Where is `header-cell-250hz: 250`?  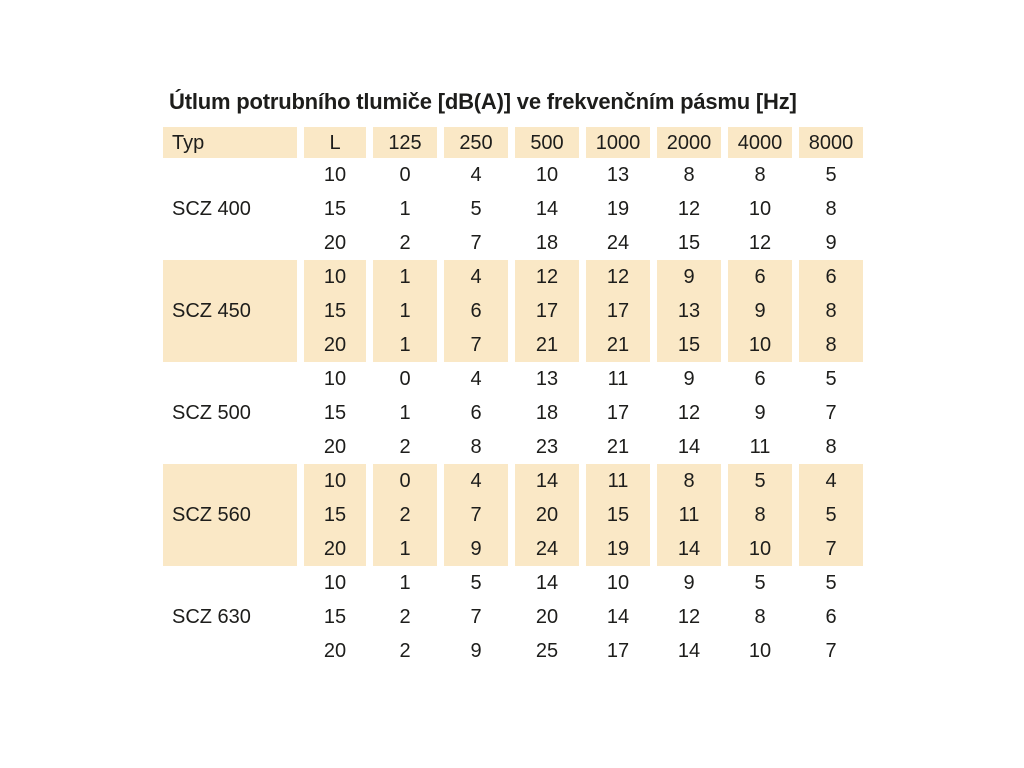 header-cell-250hz: 250 is located at coordinates (476, 142).